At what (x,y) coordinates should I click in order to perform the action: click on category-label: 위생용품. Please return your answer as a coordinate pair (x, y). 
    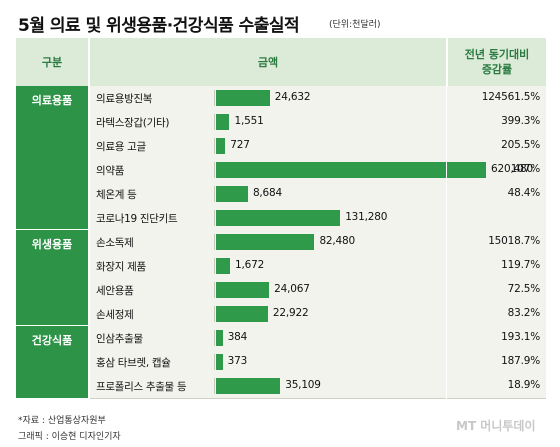
    Looking at the image, I should click on (52, 277).